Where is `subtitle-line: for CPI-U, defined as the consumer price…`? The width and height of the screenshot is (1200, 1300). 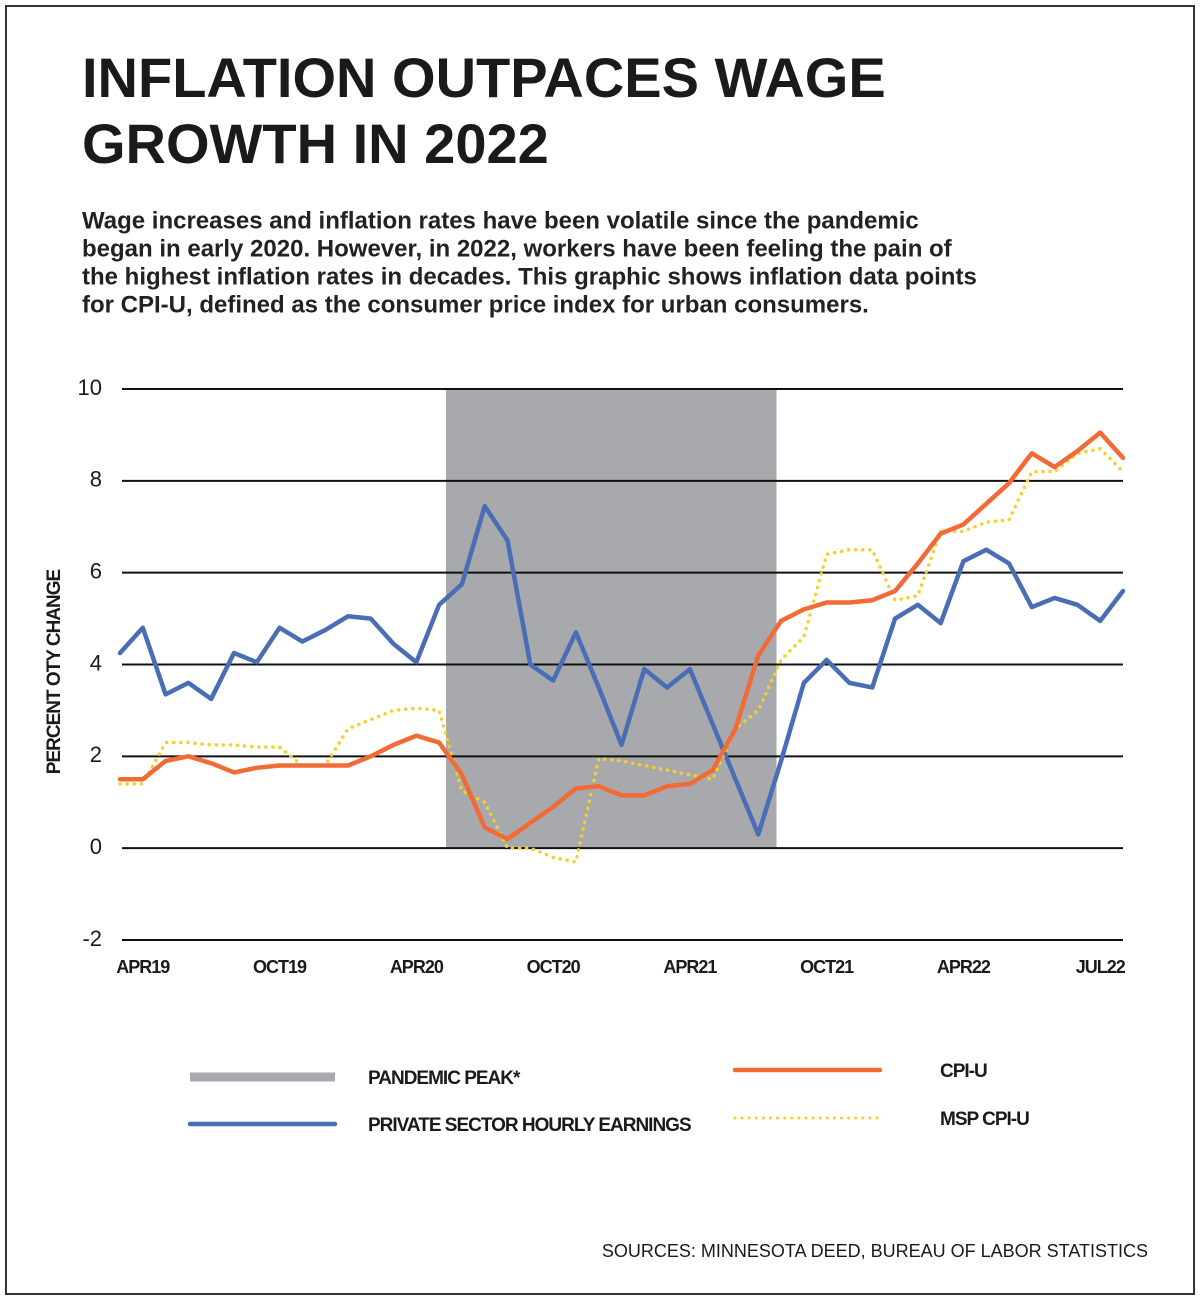
subtitle-line: for CPI-U, defined as the consumer price… is located at coordinates (475, 304).